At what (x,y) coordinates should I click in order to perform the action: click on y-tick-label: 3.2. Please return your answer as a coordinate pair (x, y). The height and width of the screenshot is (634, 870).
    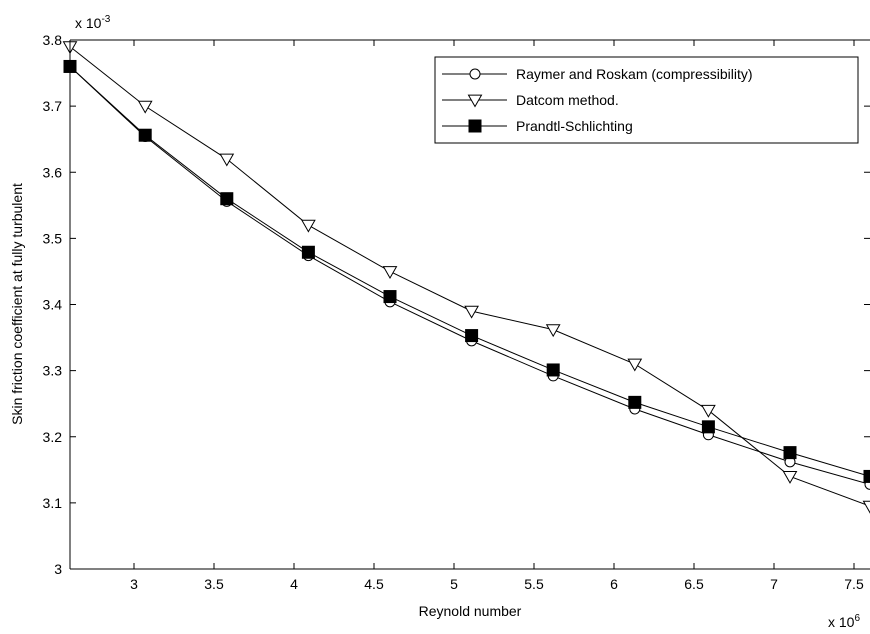
    Looking at the image, I should click on (53, 437).